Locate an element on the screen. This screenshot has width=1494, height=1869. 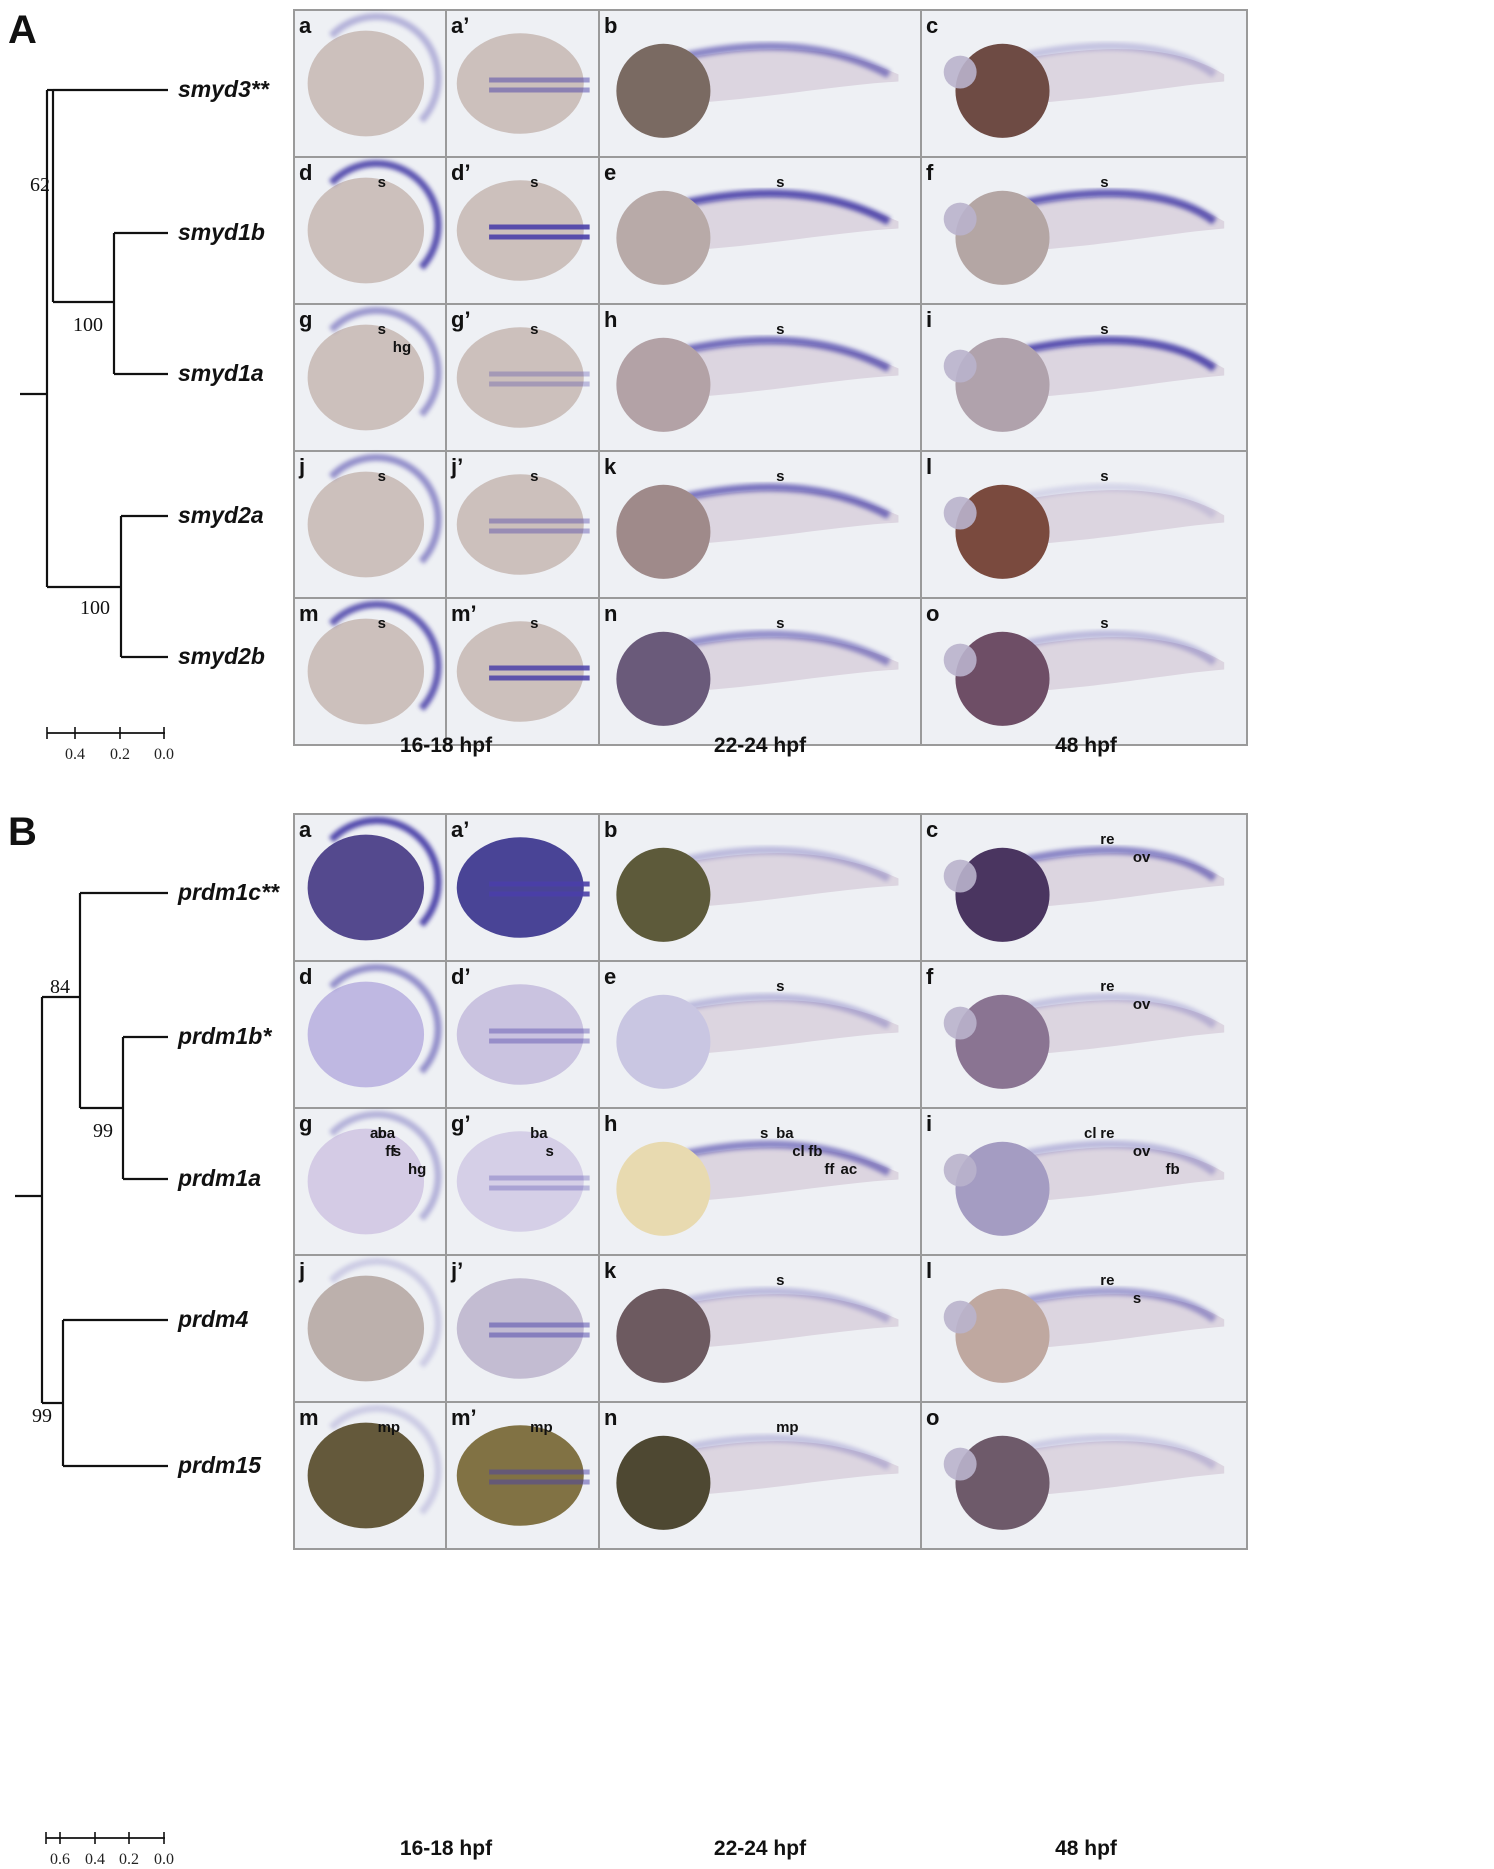
bootstrap-value: 84 is located at coordinates (60, 987).